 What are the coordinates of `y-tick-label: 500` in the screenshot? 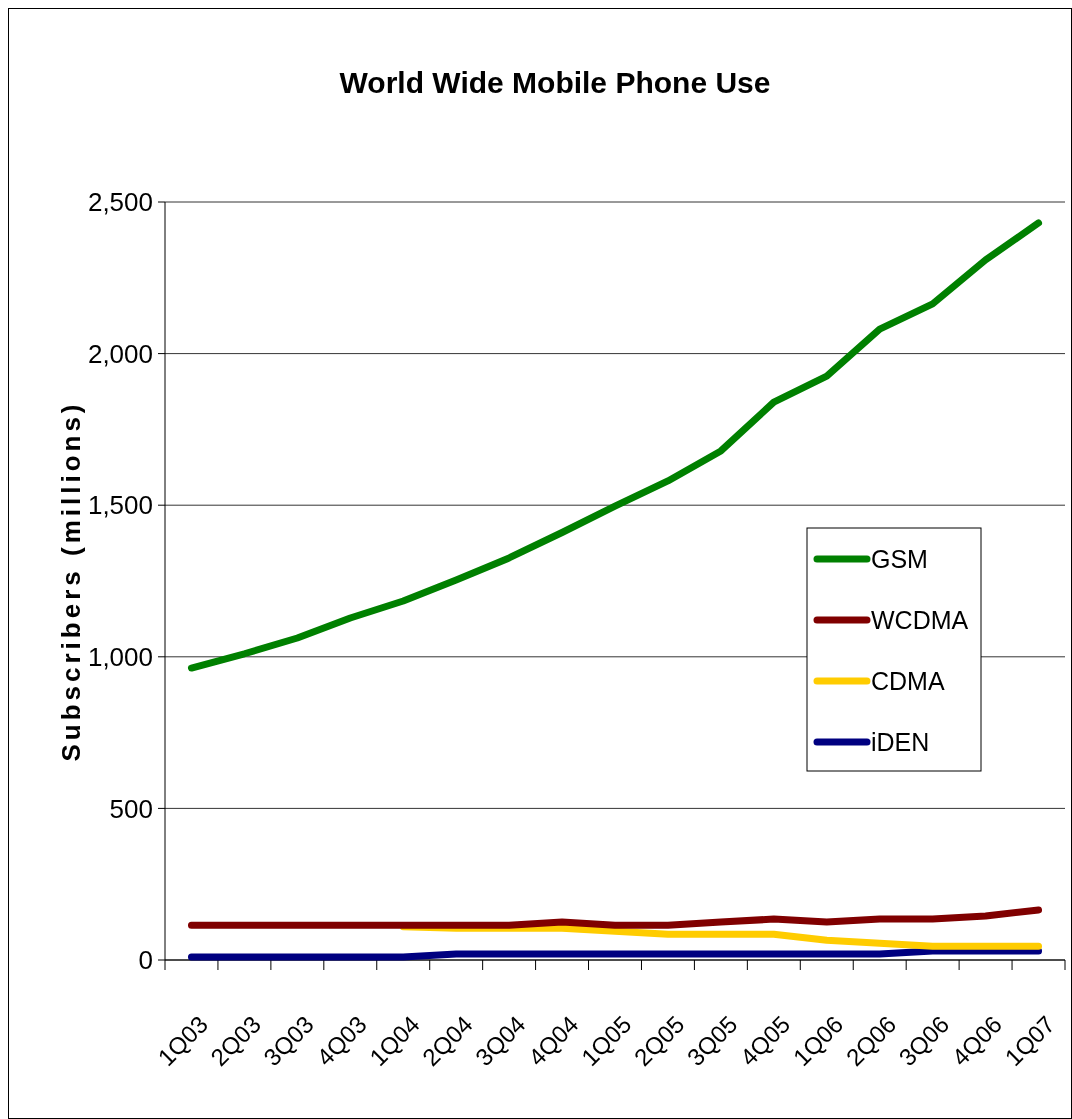 It's located at (131, 808).